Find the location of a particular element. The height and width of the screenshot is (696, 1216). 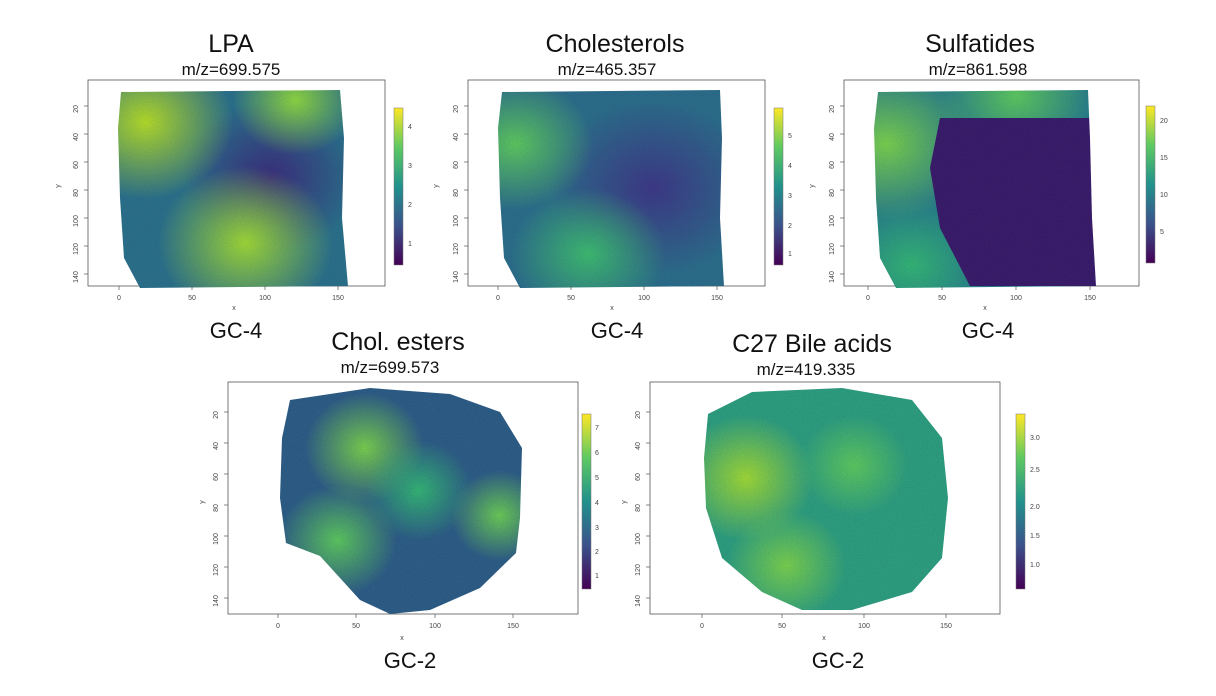

panel-mz: m/z=699.575 is located at coordinates (231, 69).